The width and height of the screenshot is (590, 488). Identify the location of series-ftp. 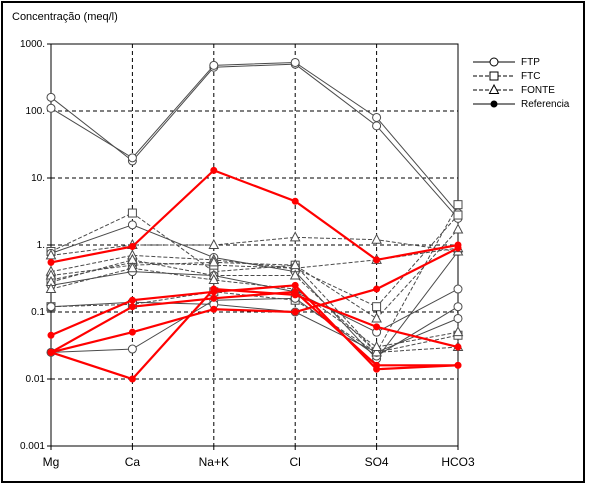
(254, 327).